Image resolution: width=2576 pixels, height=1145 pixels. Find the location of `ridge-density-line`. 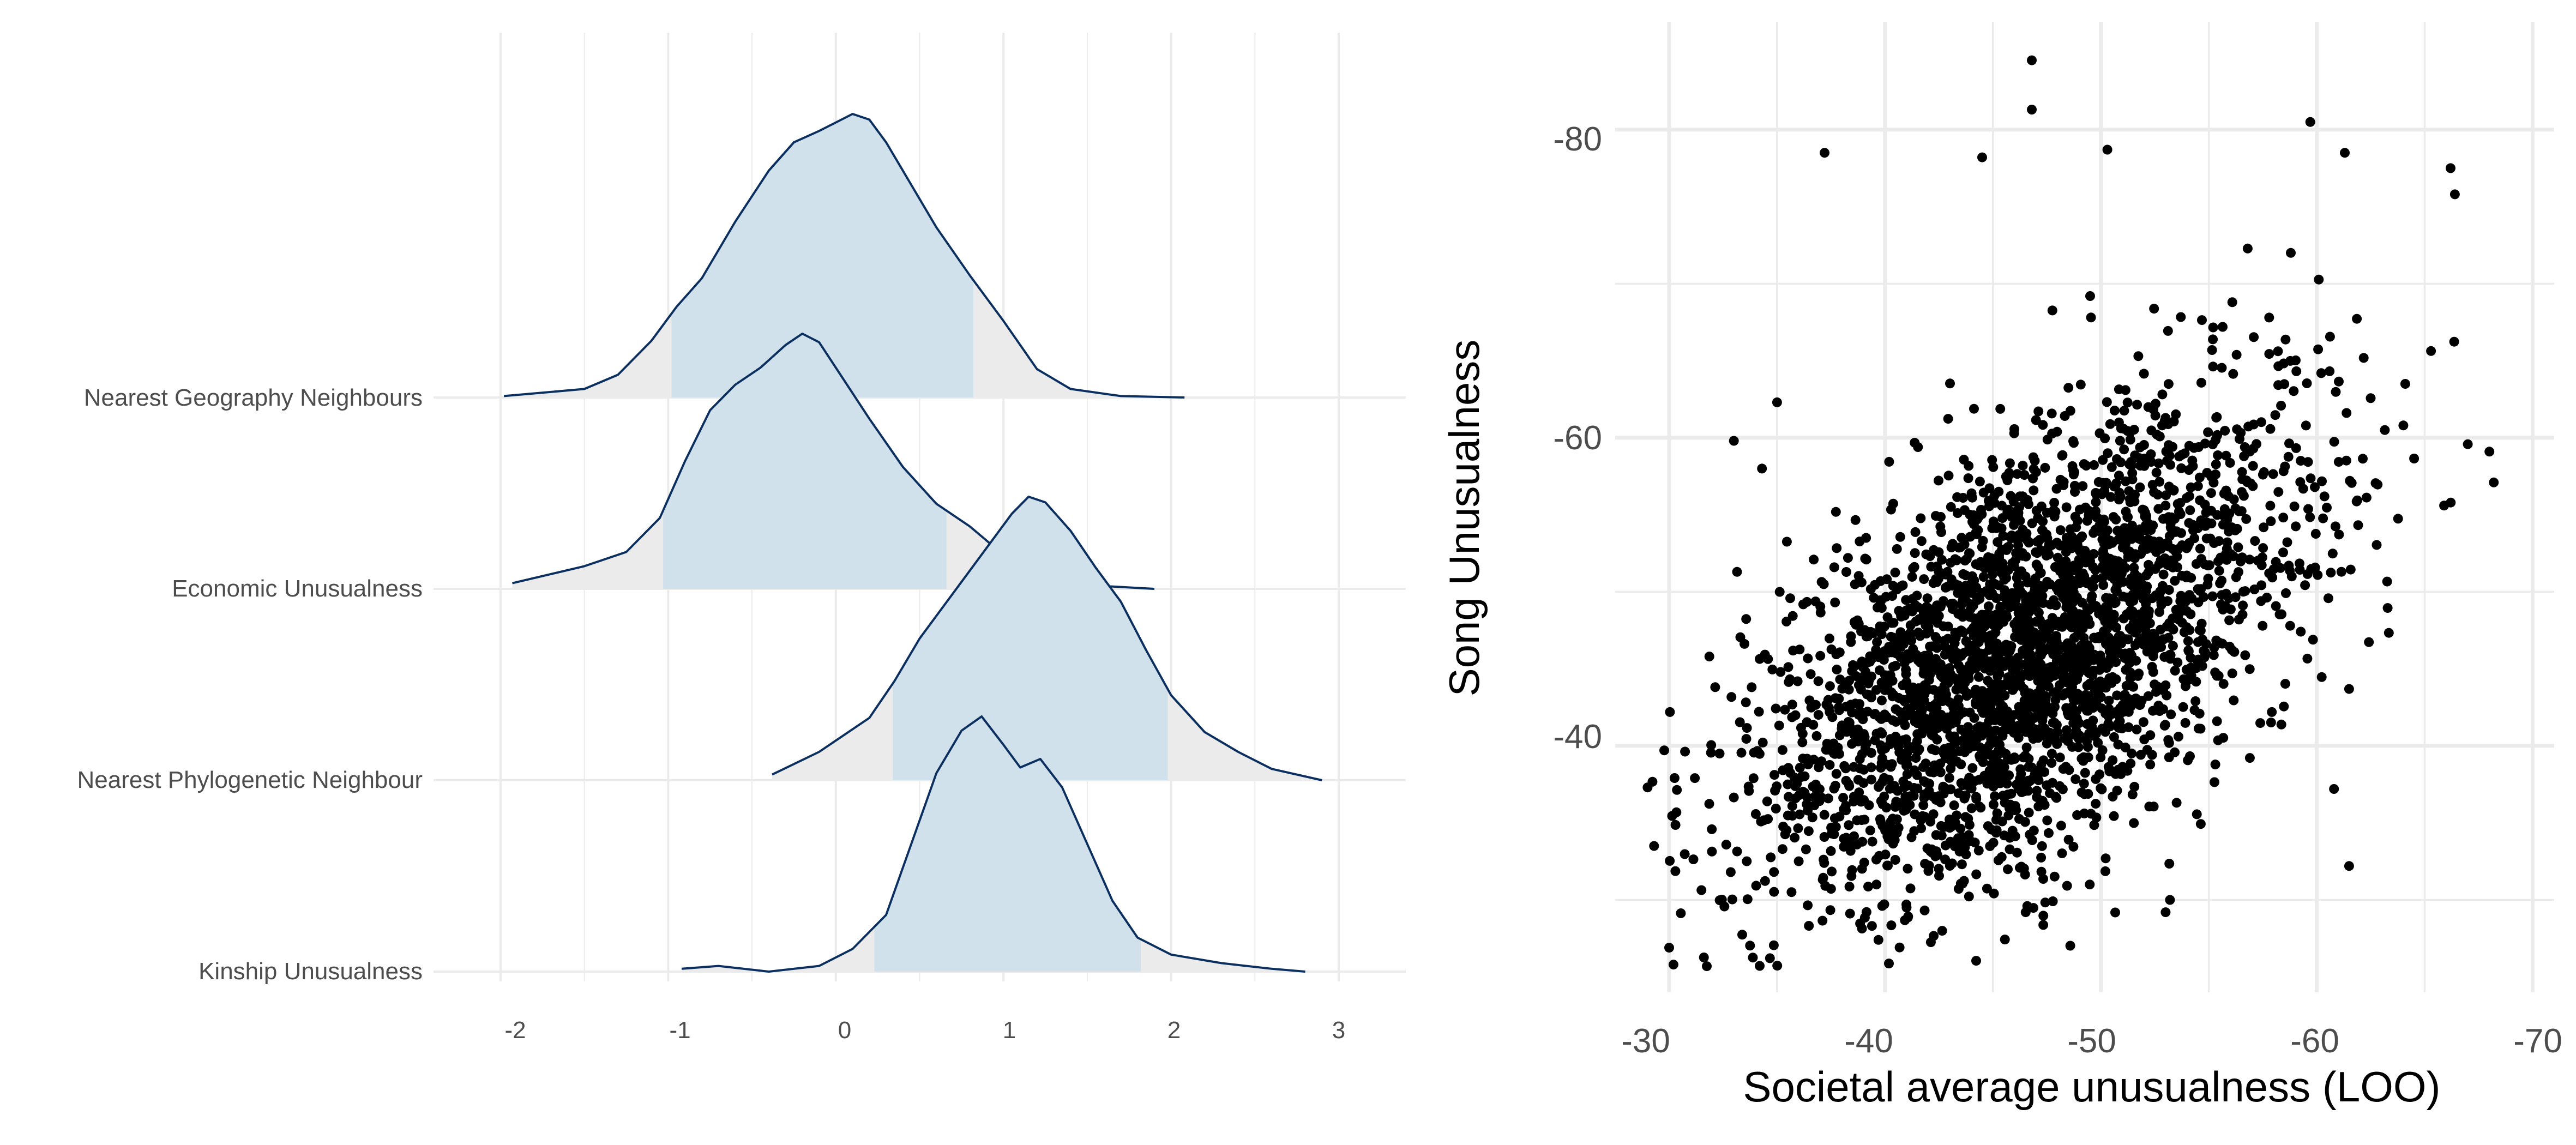

ridge-density-line is located at coordinates (1047, 638).